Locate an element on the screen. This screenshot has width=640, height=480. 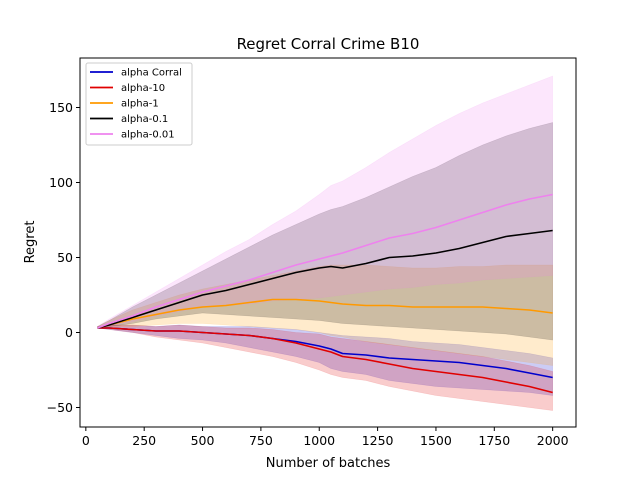
x-axis-label: Number of batches is located at coordinates (328, 463).